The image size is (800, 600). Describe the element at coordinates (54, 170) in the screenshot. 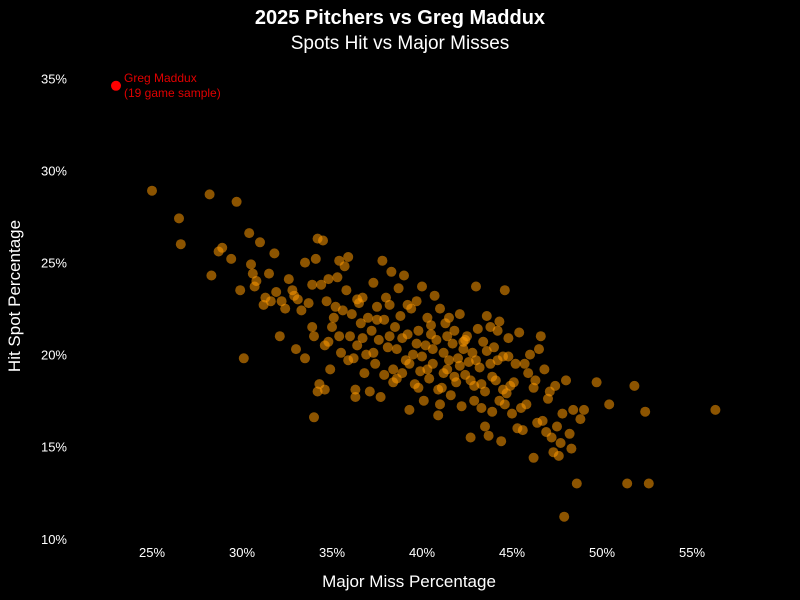

I see `y-tick-label: 30%` at that location.